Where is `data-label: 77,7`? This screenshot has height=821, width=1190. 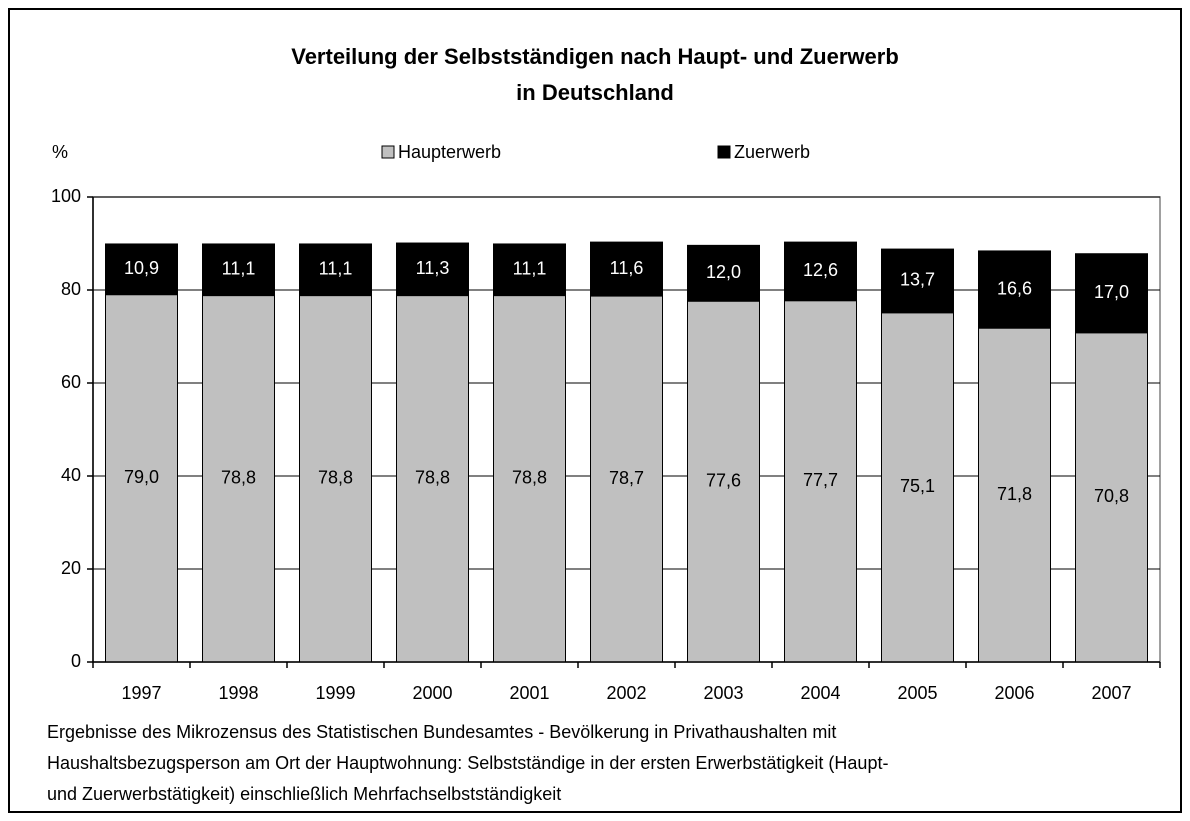
data-label: 77,7 is located at coordinates (820, 480).